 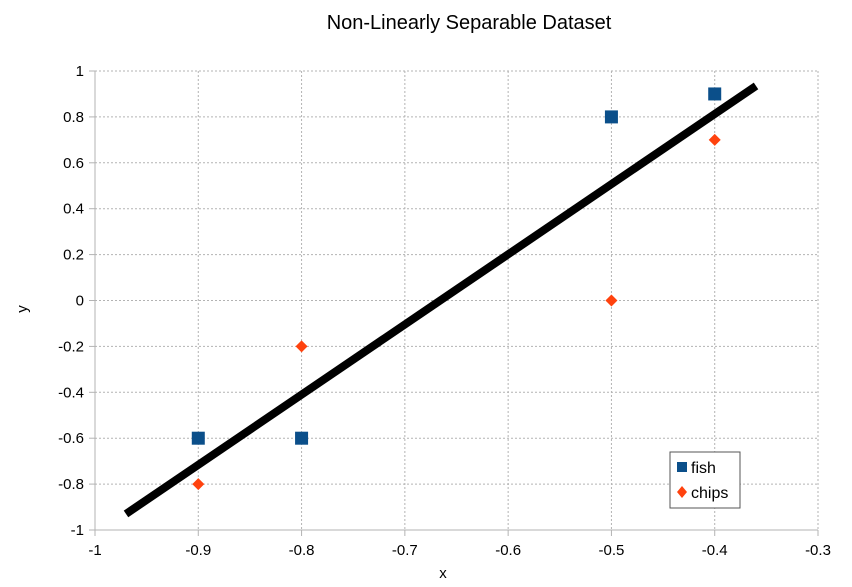 I want to click on y-tick-label: -0.6, so click(x=71, y=438).